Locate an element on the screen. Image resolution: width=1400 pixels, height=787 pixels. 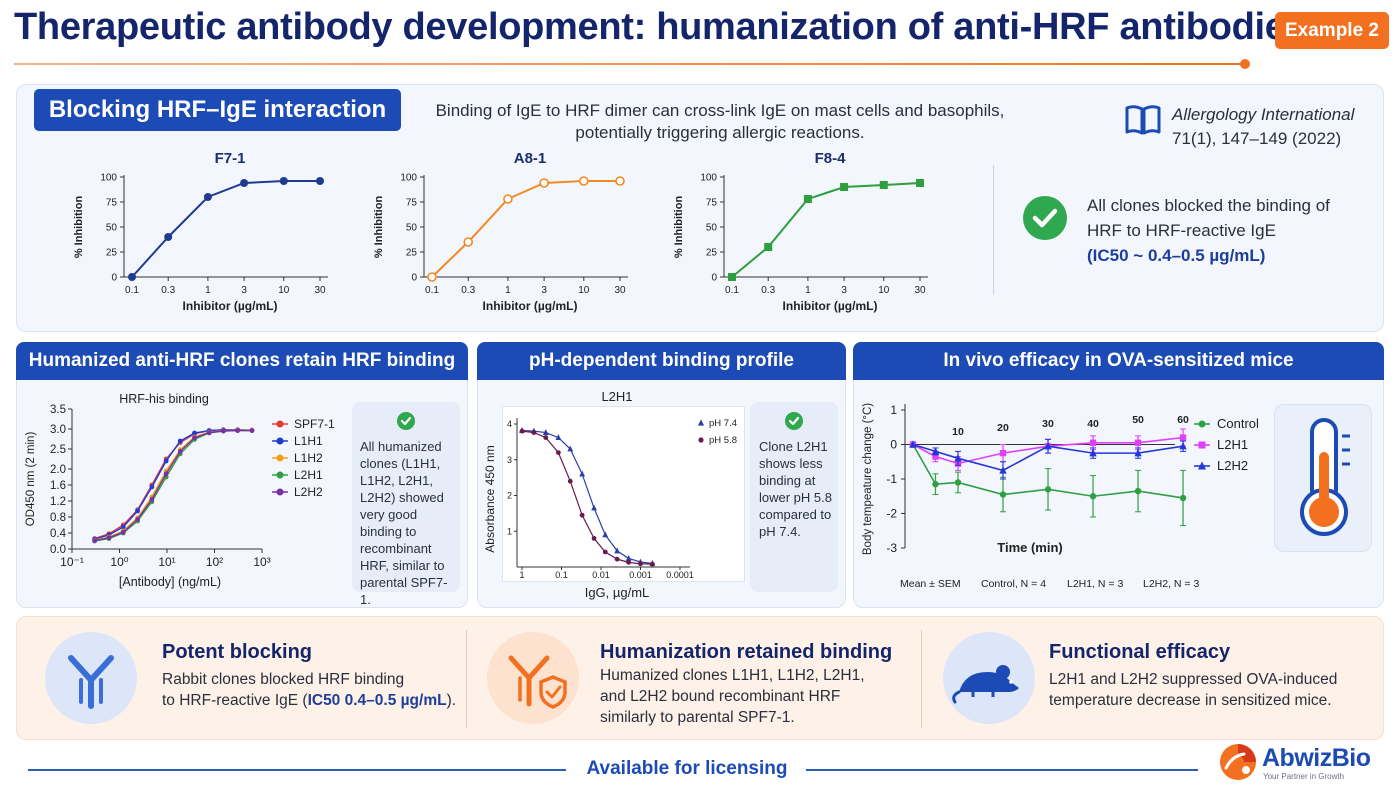
highlight-line: Humanized clones L1H1, L1H2, L2H1, is located at coordinates (732, 675).